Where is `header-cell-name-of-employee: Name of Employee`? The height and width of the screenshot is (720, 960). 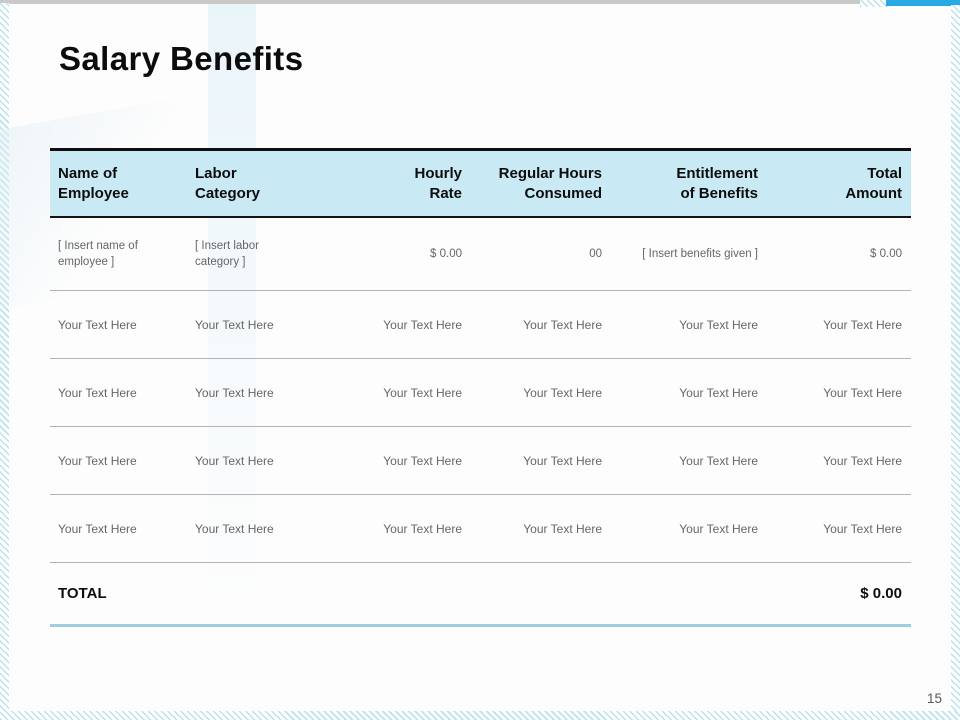
header-cell-name-of-employee: Name of Employee is located at coordinates (93, 183).